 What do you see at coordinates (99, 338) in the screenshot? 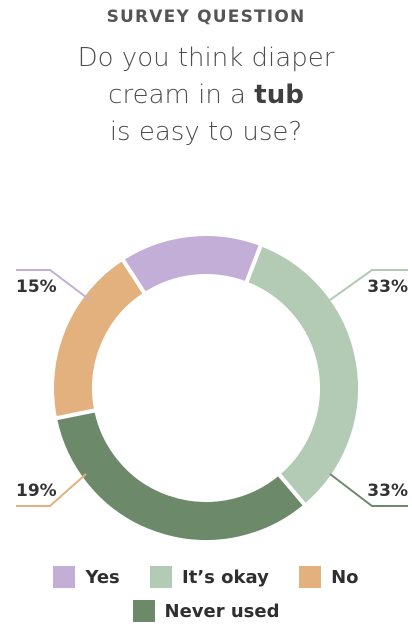
I see `slice-no` at bounding box center [99, 338].